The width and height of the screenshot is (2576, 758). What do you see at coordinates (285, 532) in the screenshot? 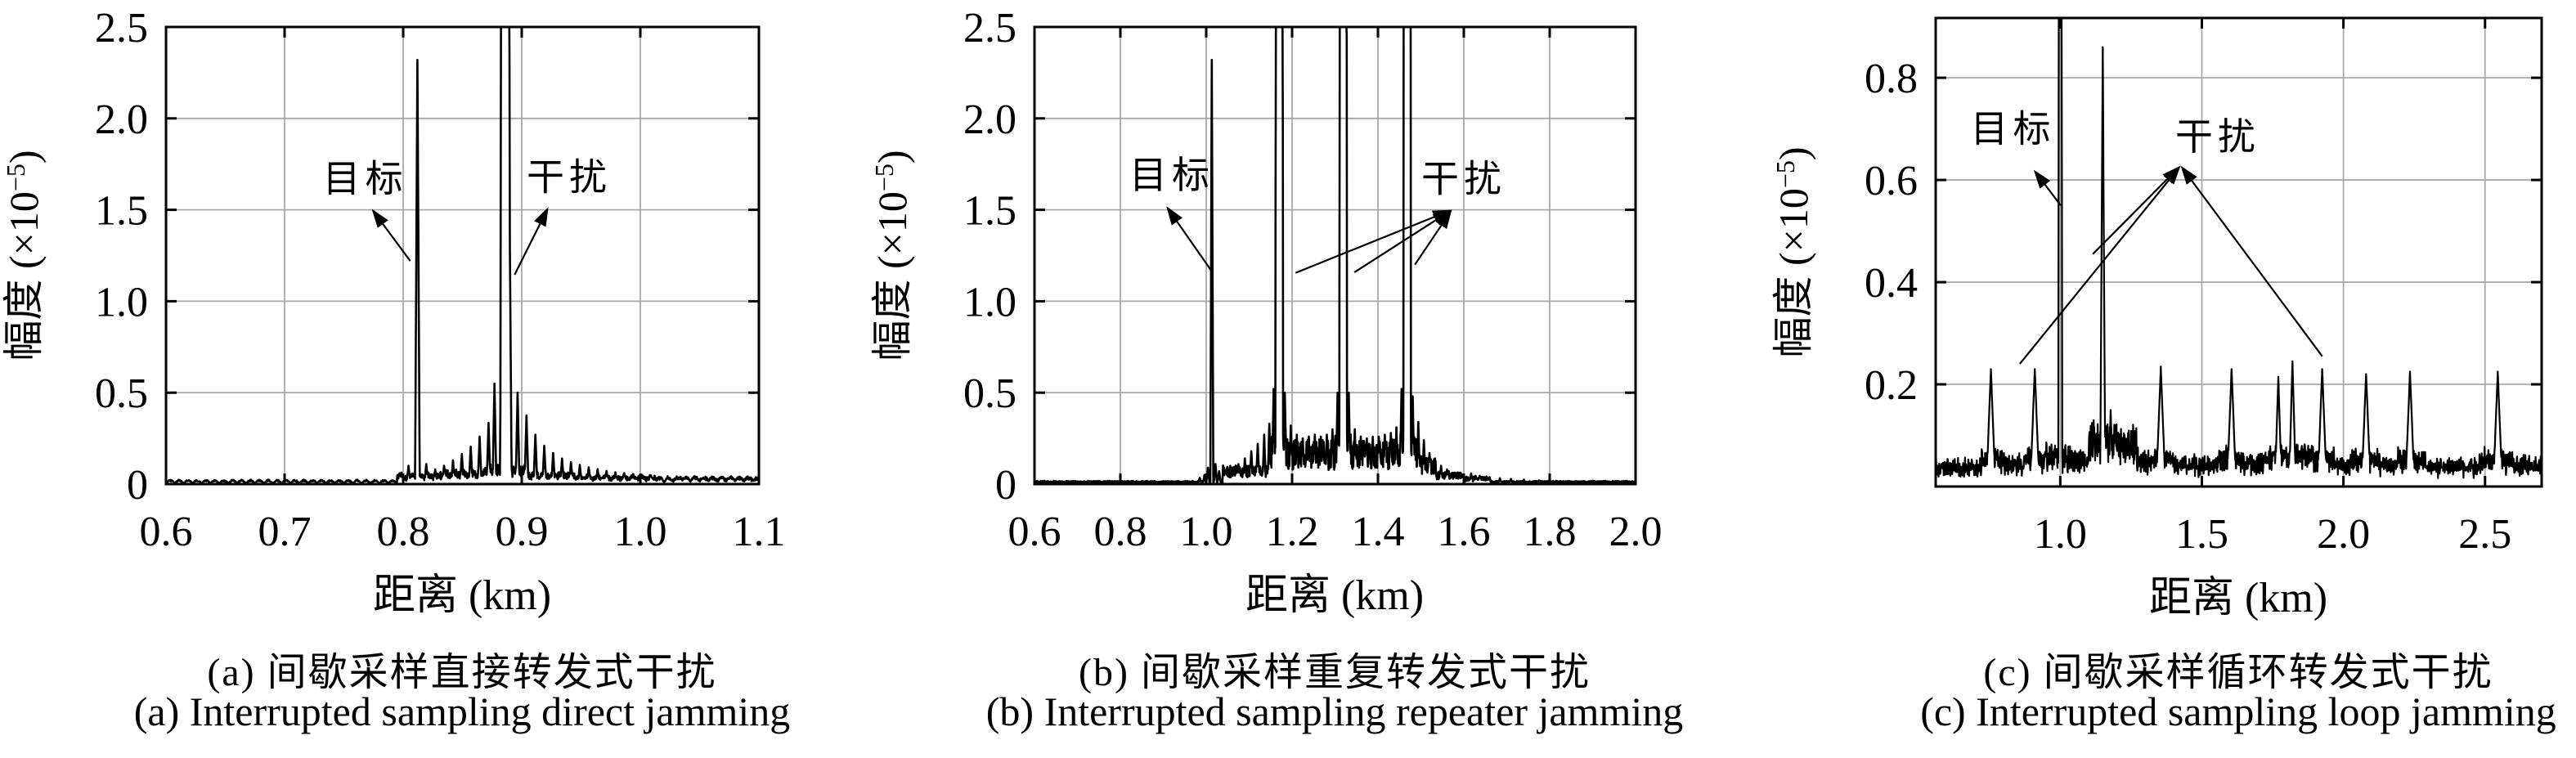
I see `x-tick-label: 0.7` at bounding box center [285, 532].